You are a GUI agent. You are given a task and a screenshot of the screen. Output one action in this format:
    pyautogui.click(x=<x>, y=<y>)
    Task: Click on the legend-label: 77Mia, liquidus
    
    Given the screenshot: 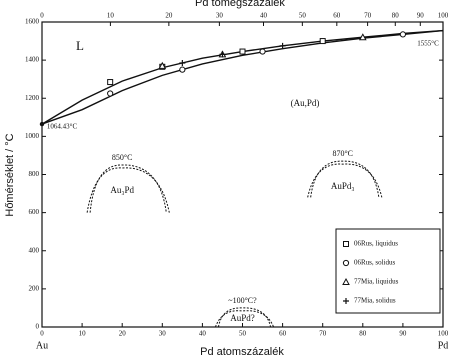 What is the action you would take?
    pyautogui.click(x=376, y=282)
    